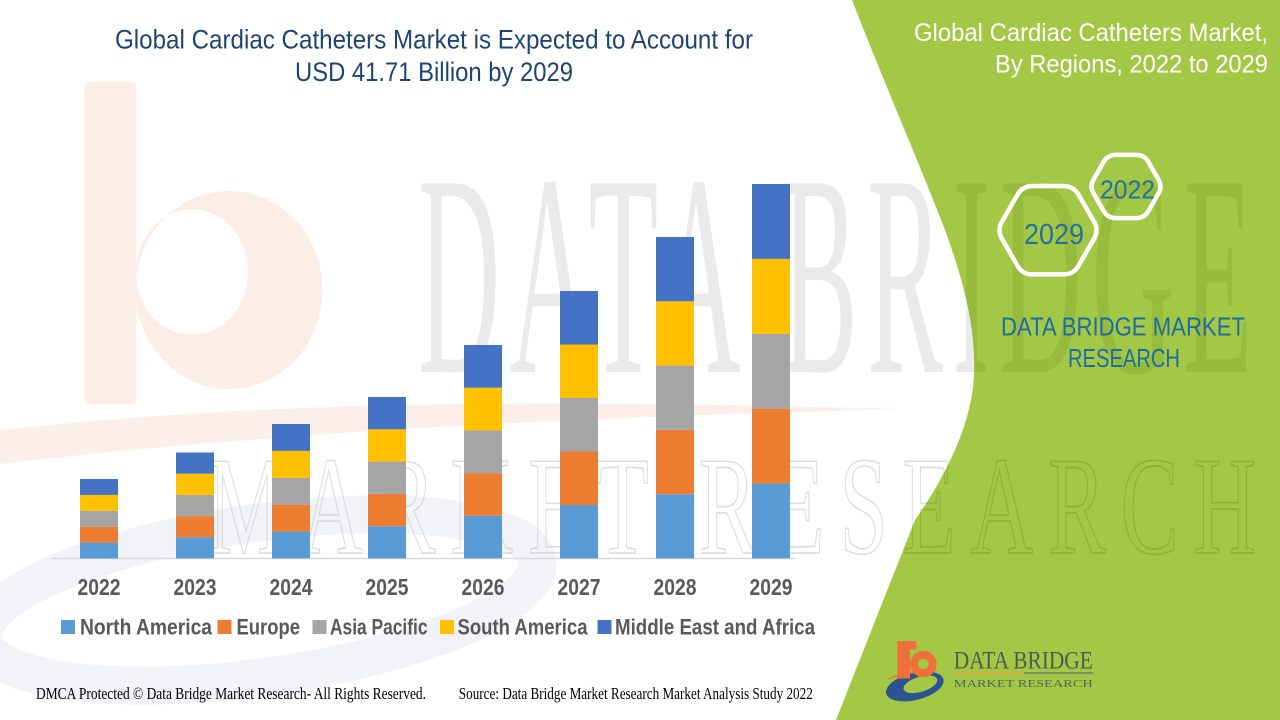 The image size is (1280, 720). What do you see at coordinates (387, 587) in the screenshot?
I see `svg-text: 2025` at bounding box center [387, 587].